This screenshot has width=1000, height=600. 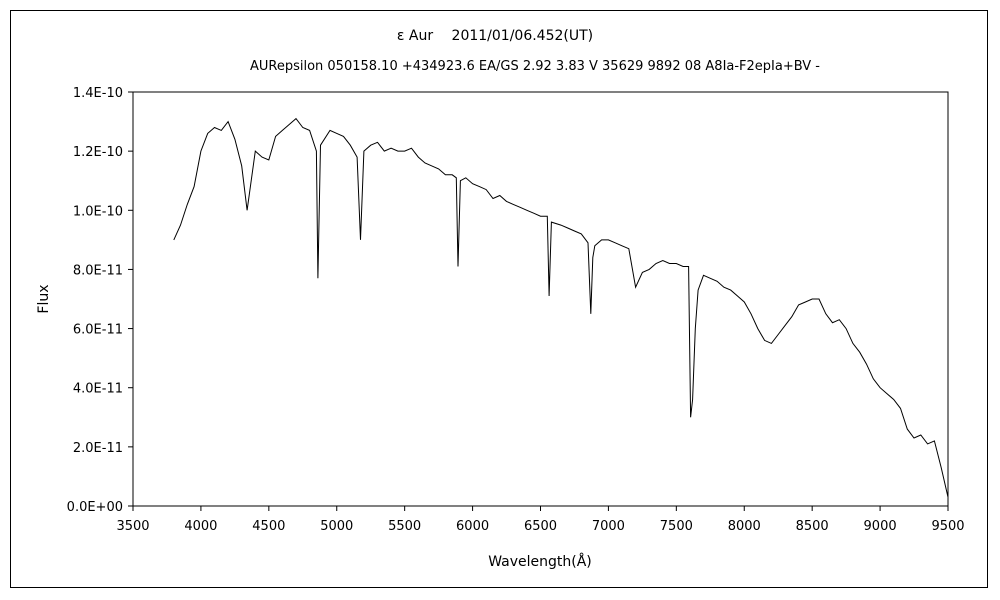 What do you see at coordinates (95, 507) in the screenshot?
I see `y-tick-label: 0.0E+00` at bounding box center [95, 507].